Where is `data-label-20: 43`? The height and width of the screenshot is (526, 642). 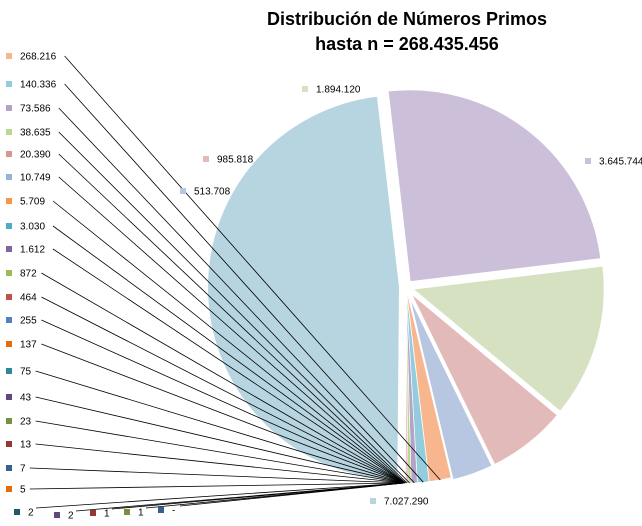
data-label-20: 43 is located at coordinates (26, 398).